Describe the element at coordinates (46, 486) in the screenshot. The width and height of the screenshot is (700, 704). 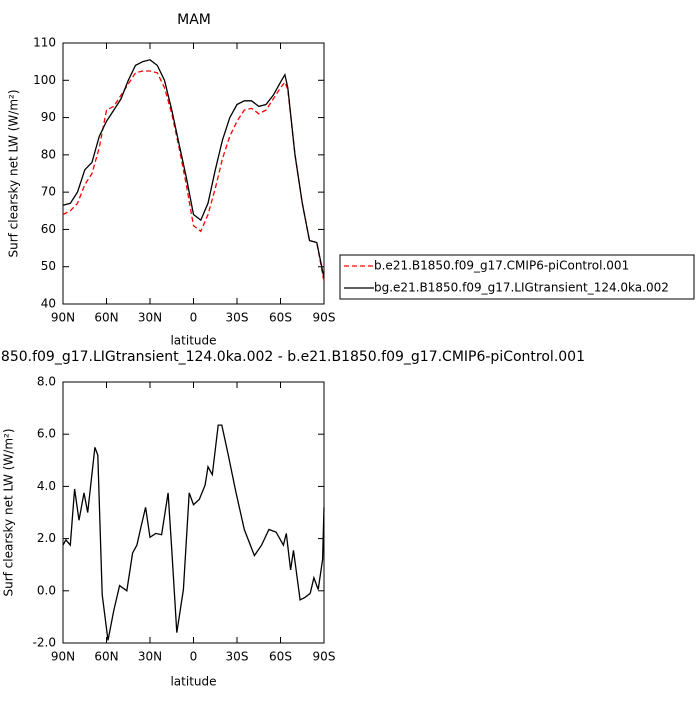
I see `y-tick-label: 4.0` at that location.